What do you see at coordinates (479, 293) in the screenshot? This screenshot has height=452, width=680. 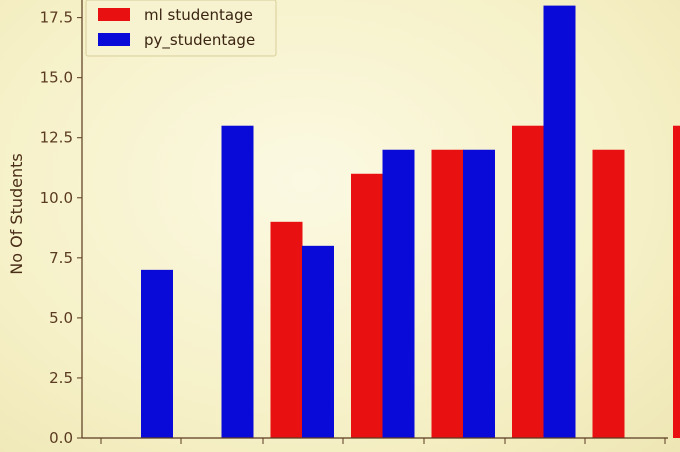 I see `bar-py-g5` at bounding box center [479, 293].